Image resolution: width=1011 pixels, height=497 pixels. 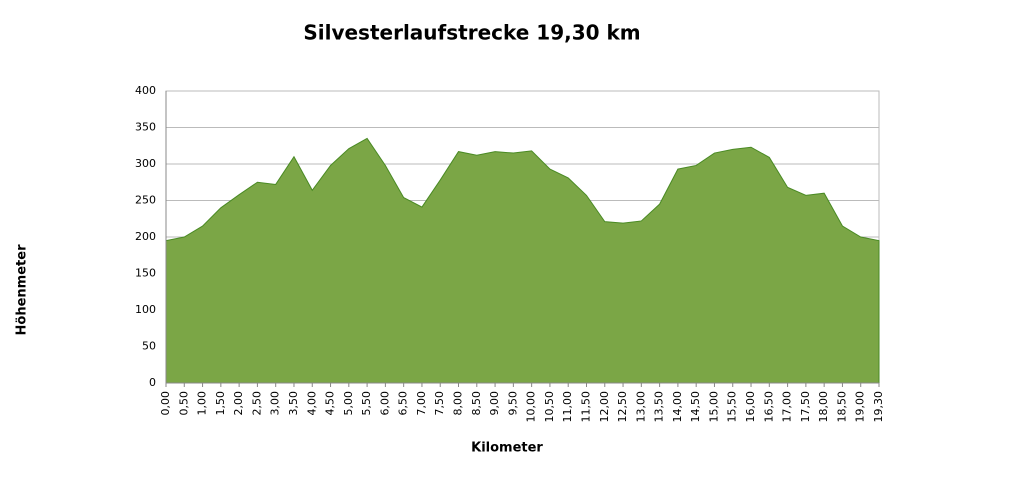 What do you see at coordinates (768, 407) in the screenshot?
I see `x-tick-label: 16,50` at bounding box center [768, 407].